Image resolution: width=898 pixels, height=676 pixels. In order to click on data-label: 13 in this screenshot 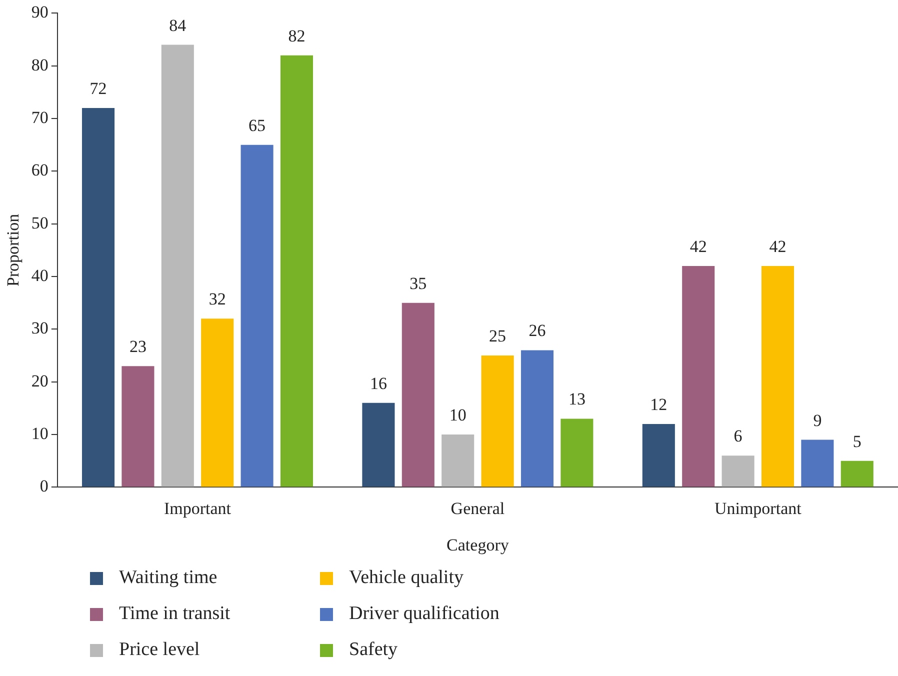, I will do `click(577, 399)`.